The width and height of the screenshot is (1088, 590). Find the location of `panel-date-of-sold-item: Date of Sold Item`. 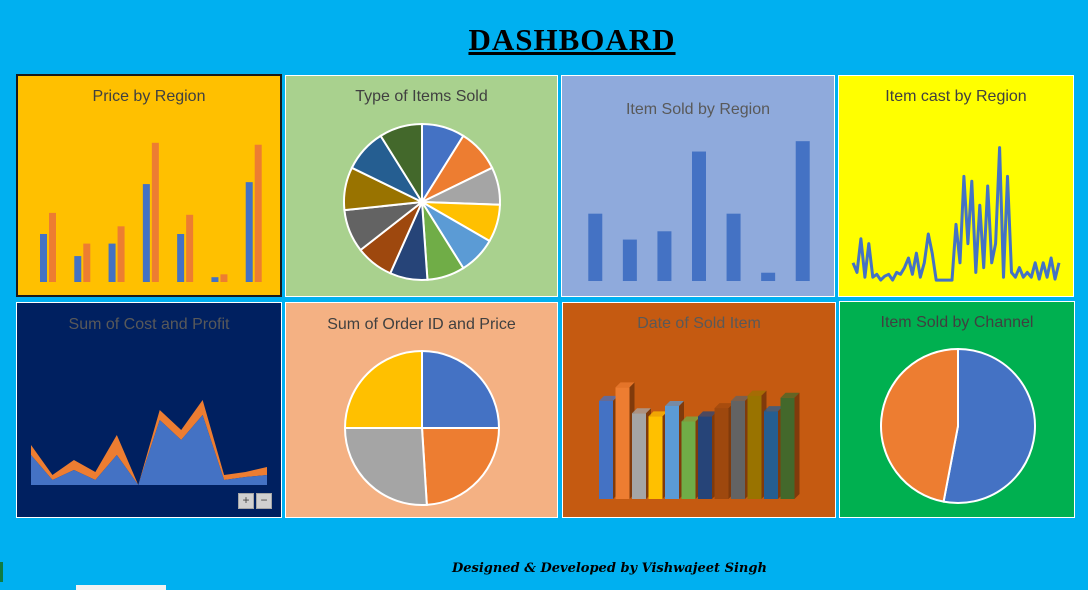

panel-date-of-sold-item: Date of Sold Item is located at coordinates (699, 410).